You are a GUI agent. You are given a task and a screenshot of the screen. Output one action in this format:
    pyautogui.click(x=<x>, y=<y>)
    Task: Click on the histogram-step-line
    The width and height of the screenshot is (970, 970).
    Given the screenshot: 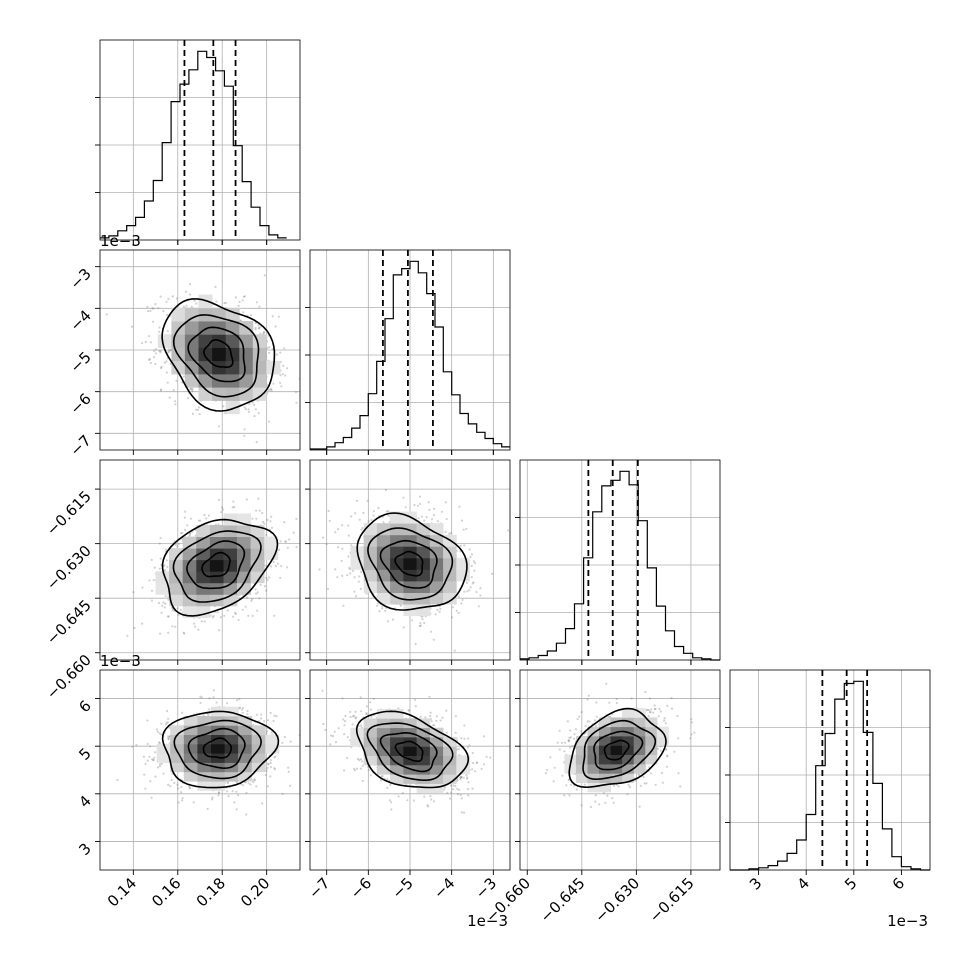 What is the action you would take?
    pyautogui.click(x=193, y=144)
    